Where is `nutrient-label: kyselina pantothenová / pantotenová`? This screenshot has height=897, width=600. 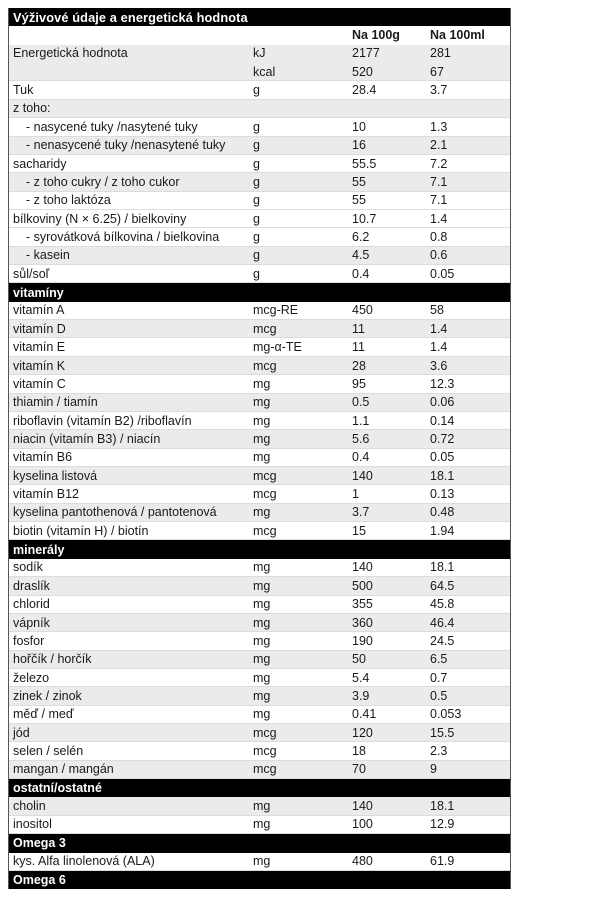
nutrient-label: kyselina pantothenová / pantotenová is located at coordinates (115, 512).